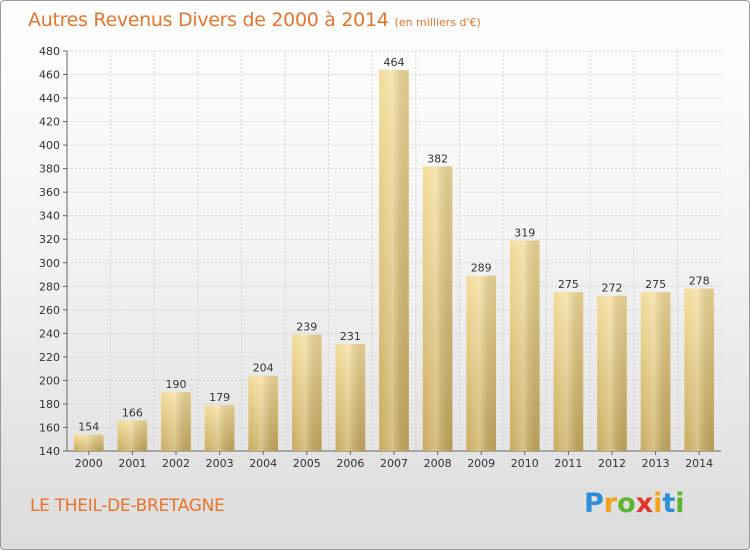 The height and width of the screenshot is (550, 750). What do you see at coordinates (307, 463) in the screenshot?
I see `x-tick-label: 2005` at bounding box center [307, 463].